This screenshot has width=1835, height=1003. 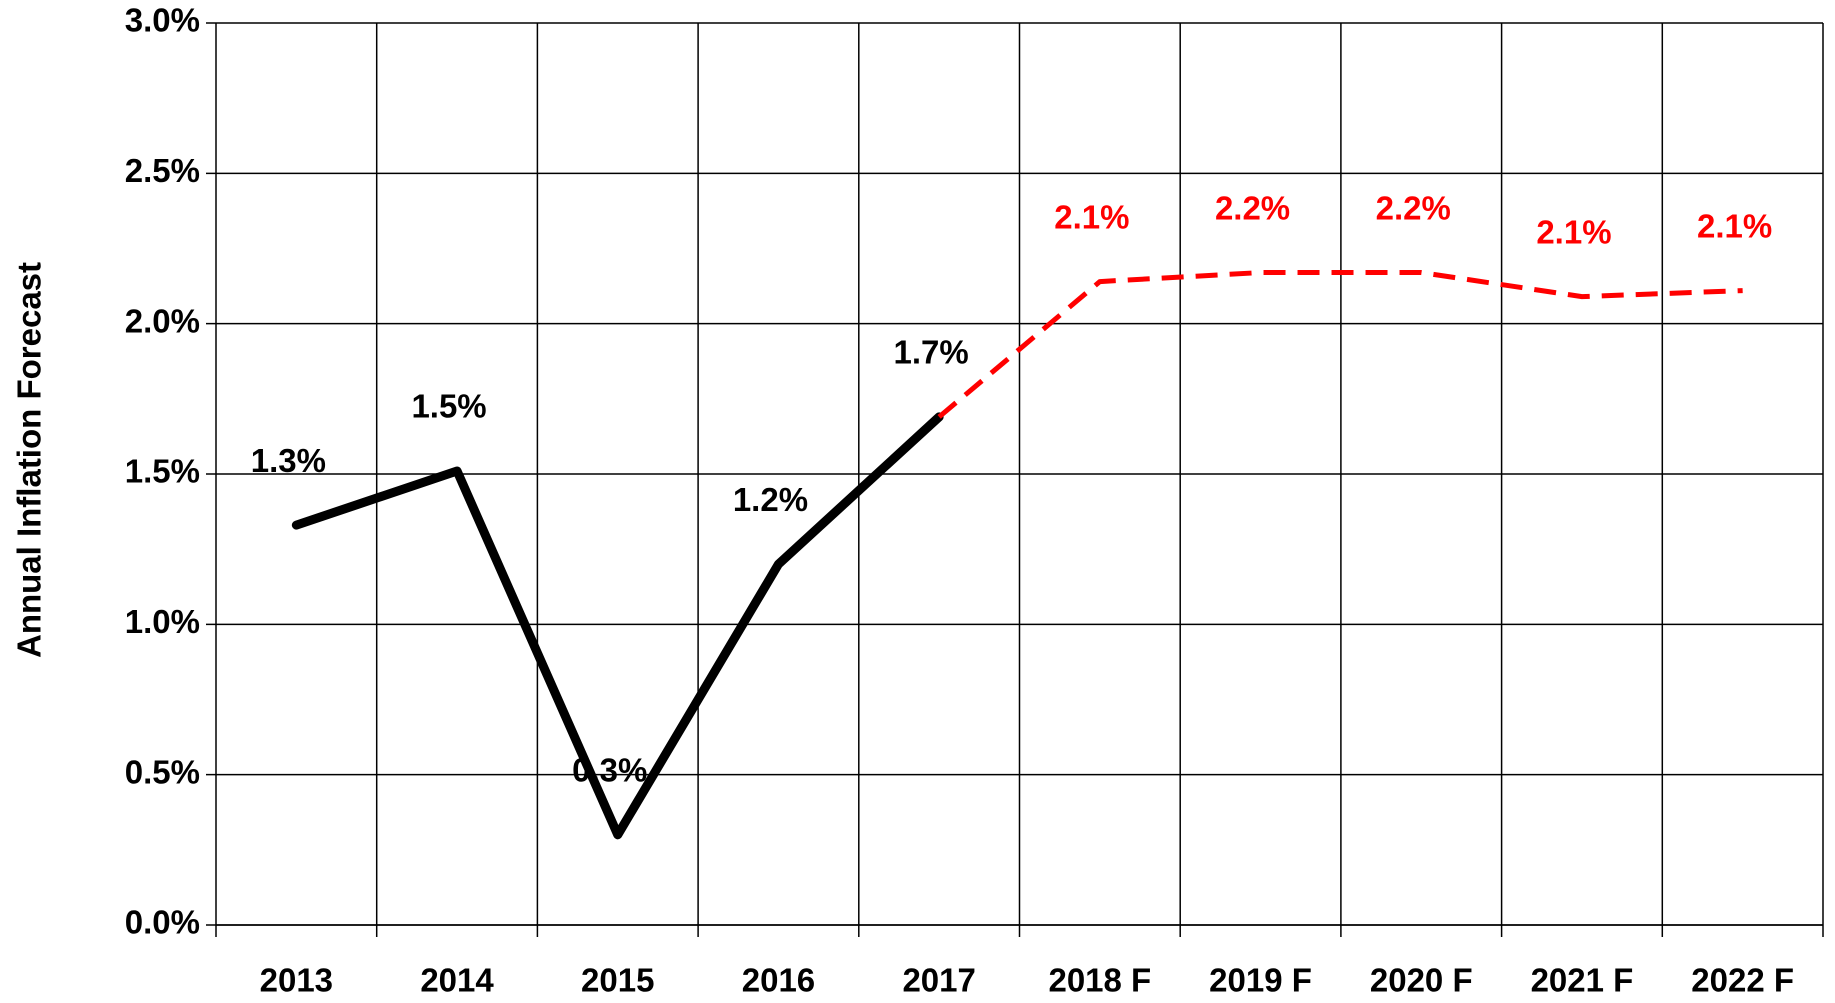 What do you see at coordinates (1099, 980) in the screenshot?
I see `x-tick-label: 2018 F` at bounding box center [1099, 980].